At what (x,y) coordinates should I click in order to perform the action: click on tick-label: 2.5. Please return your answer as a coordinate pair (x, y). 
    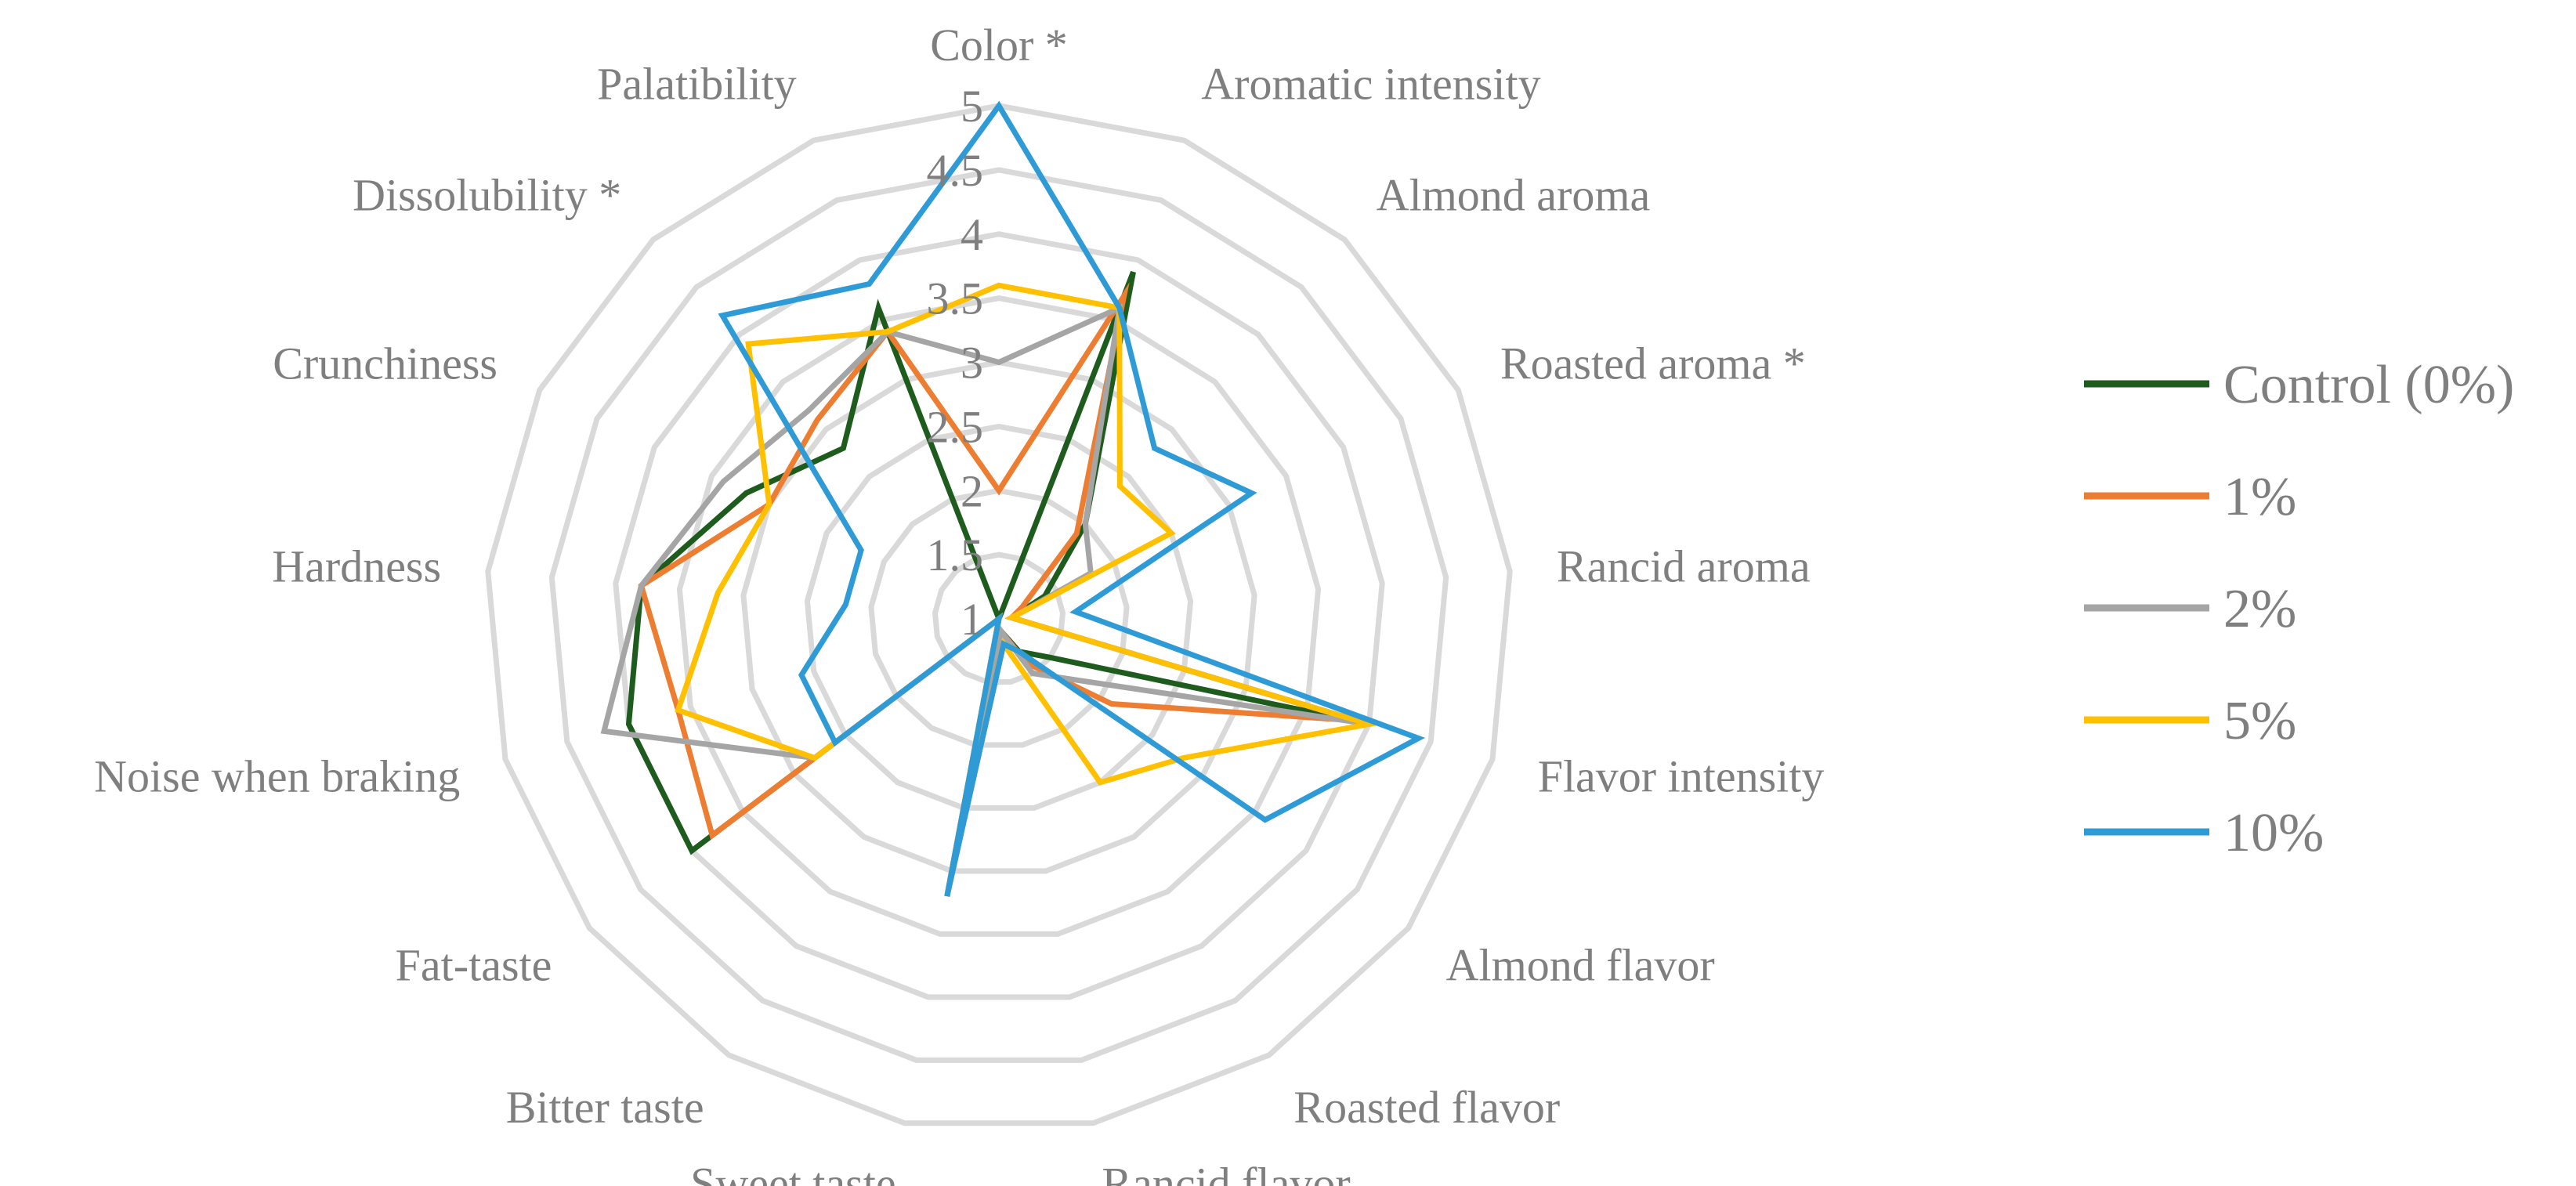
    Looking at the image, I should click on (955, 426).